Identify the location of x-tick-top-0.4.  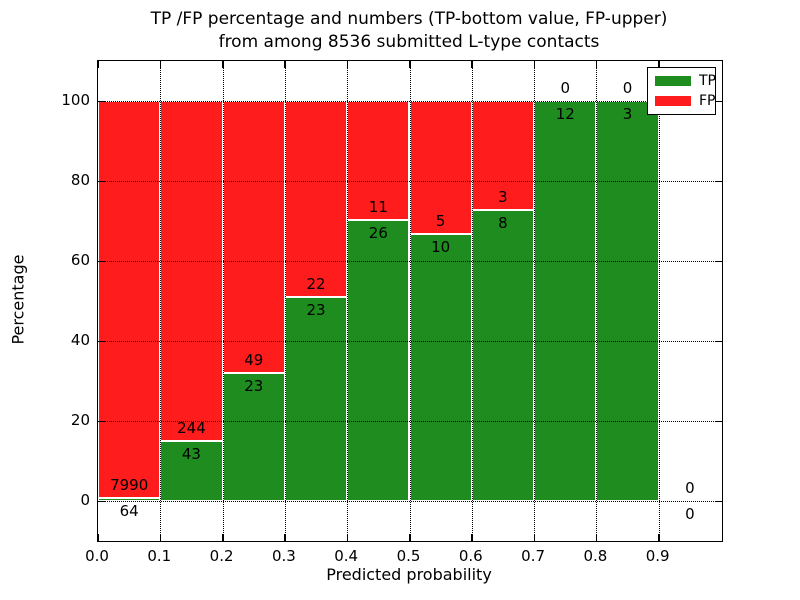
(347, 64).